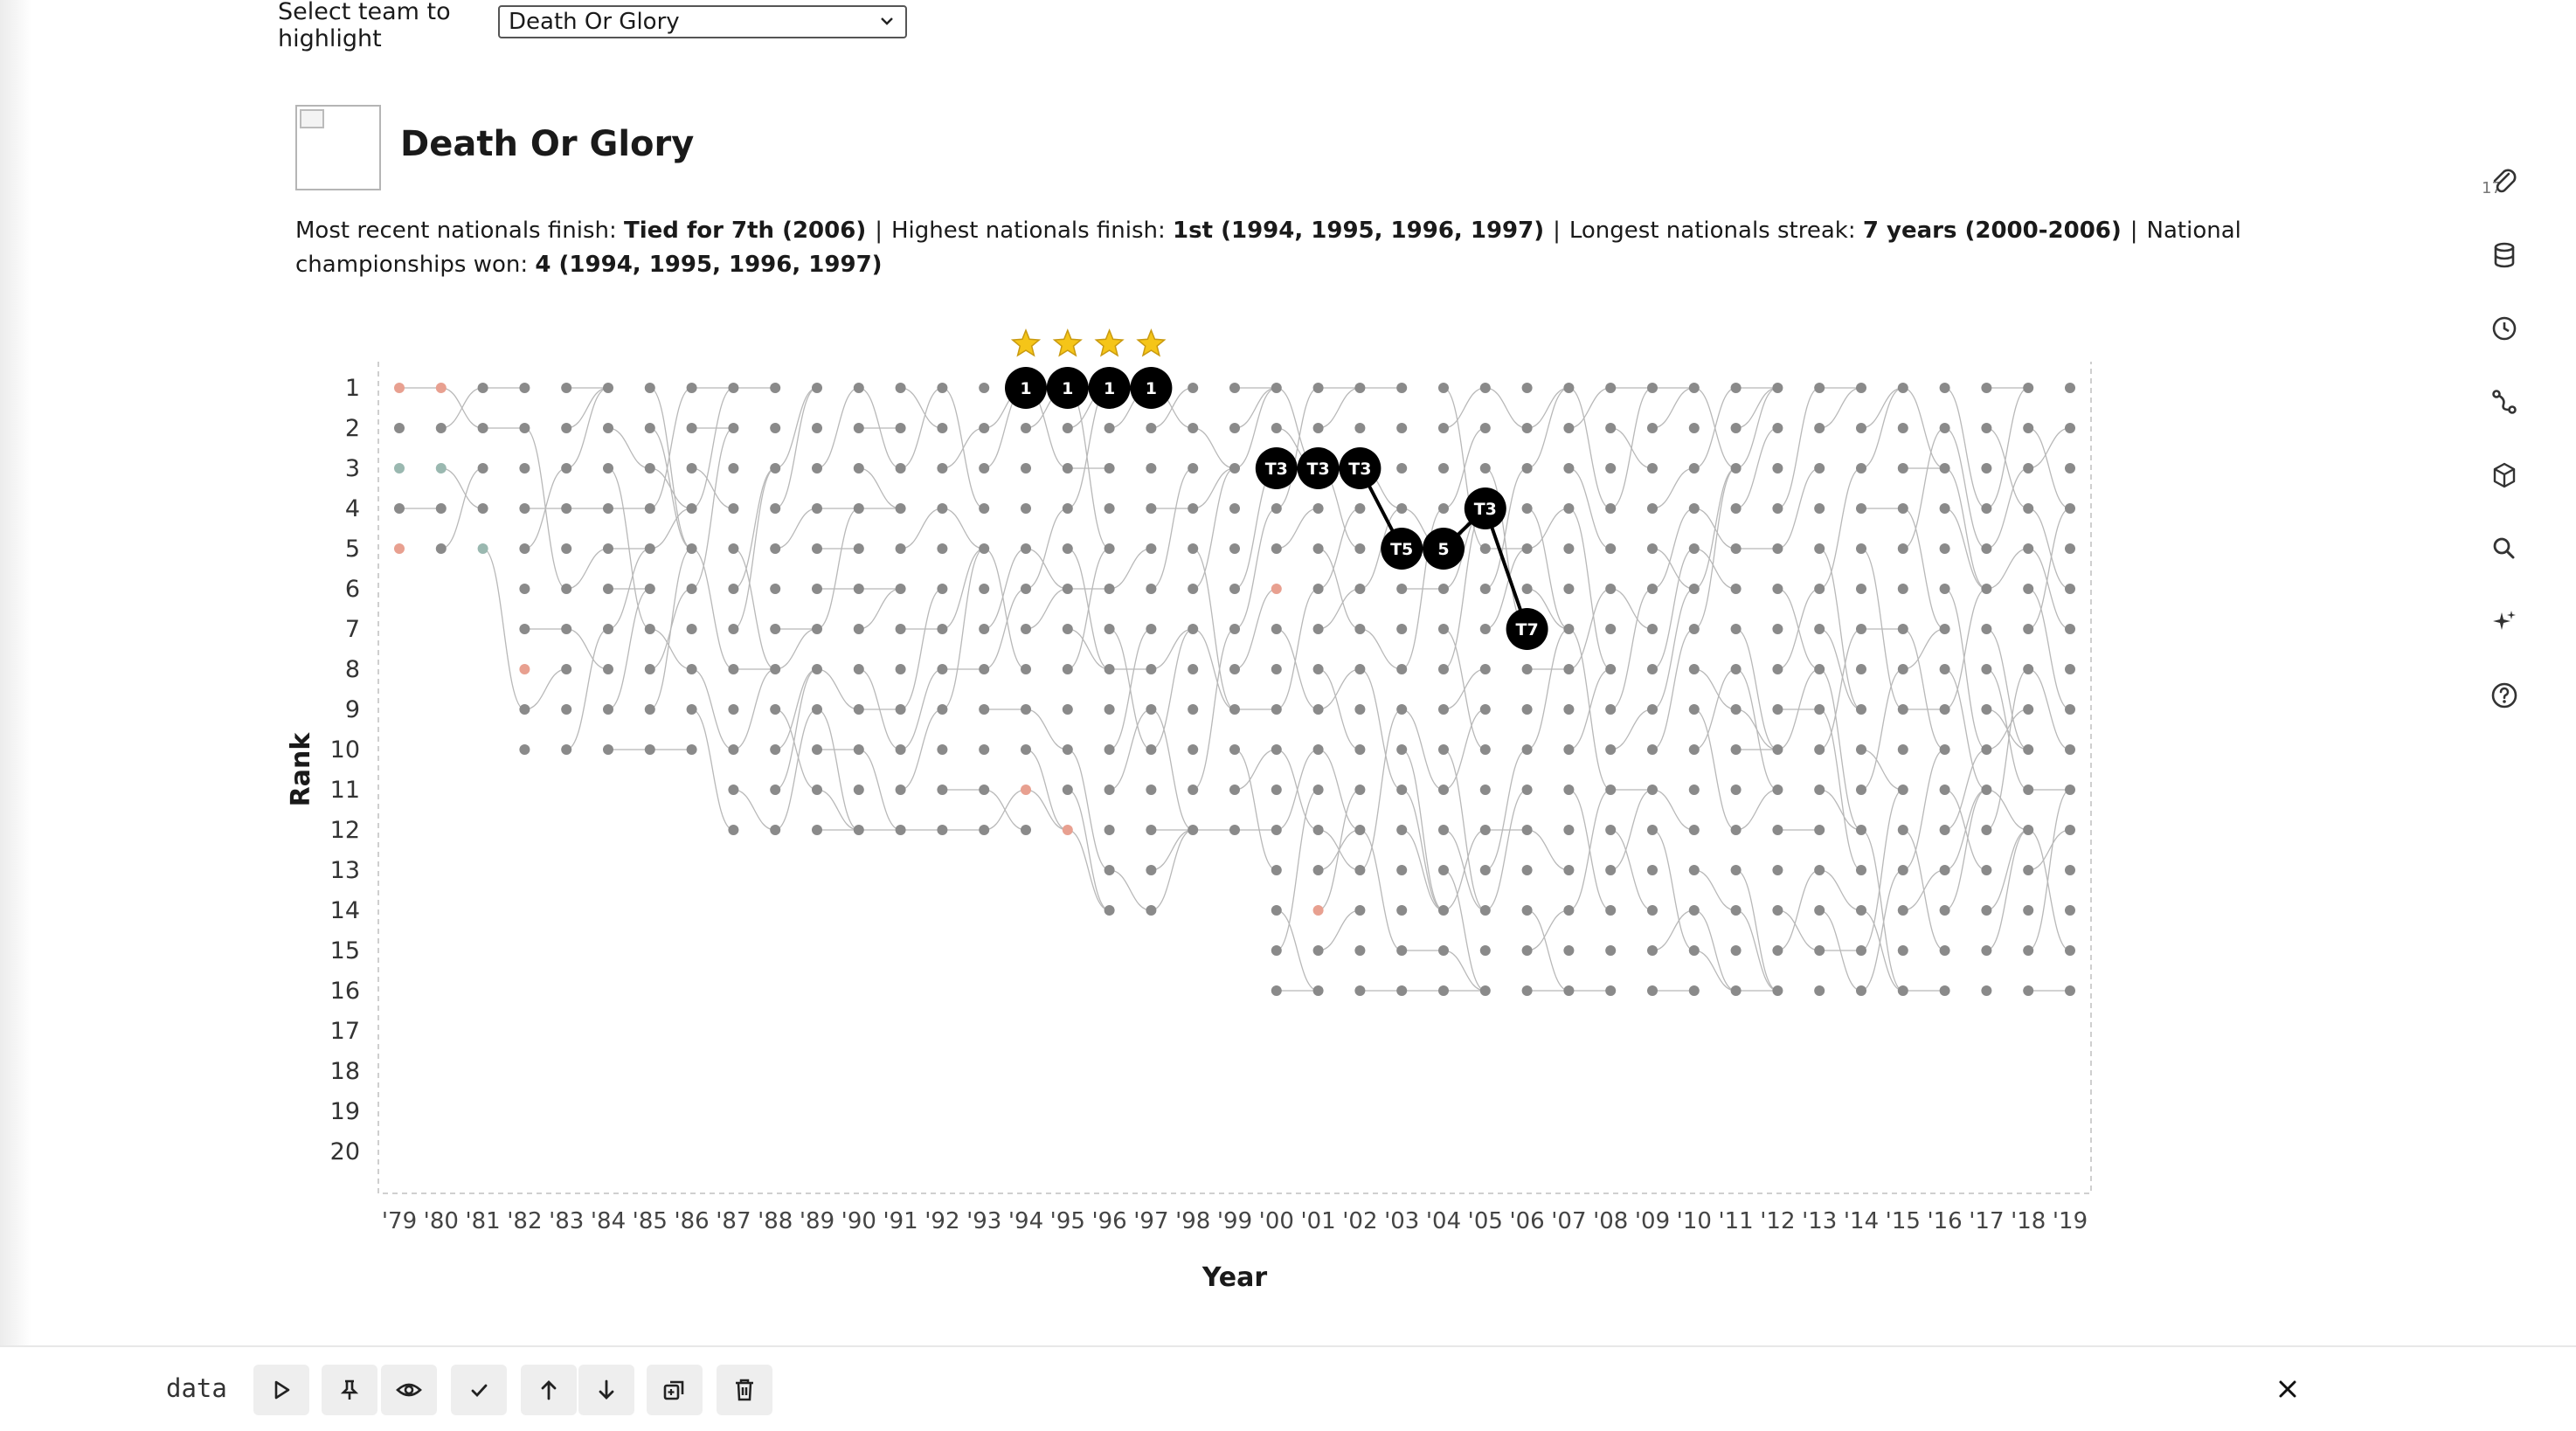 Image resolution: width=2576 pixels, height=1431 pixels. I want to click on highlight-finish-dot, so click(1151, 388).